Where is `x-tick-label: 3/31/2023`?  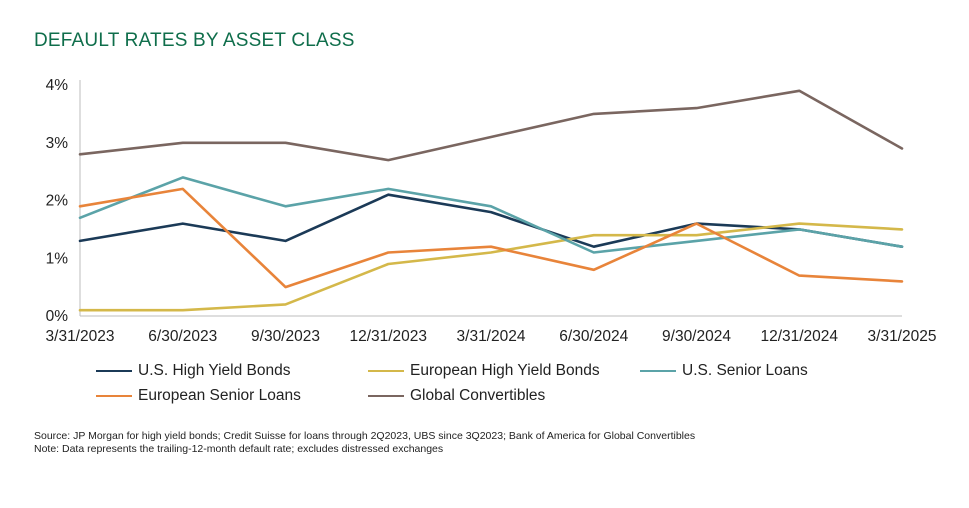
x-tick-label: 3/31/2023 is located at coordinates (80, 336).